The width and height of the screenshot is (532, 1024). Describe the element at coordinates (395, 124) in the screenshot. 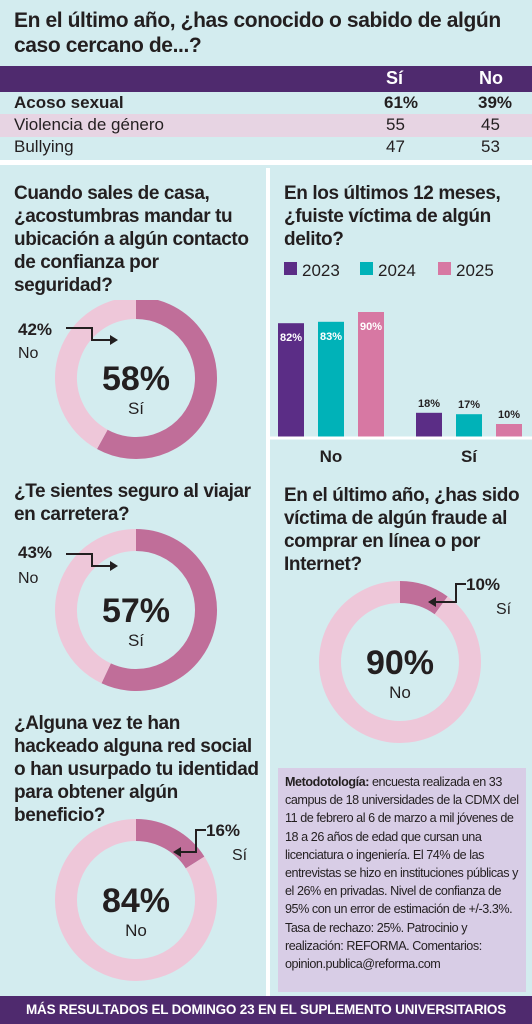

I see `row-si: 55` at that location.